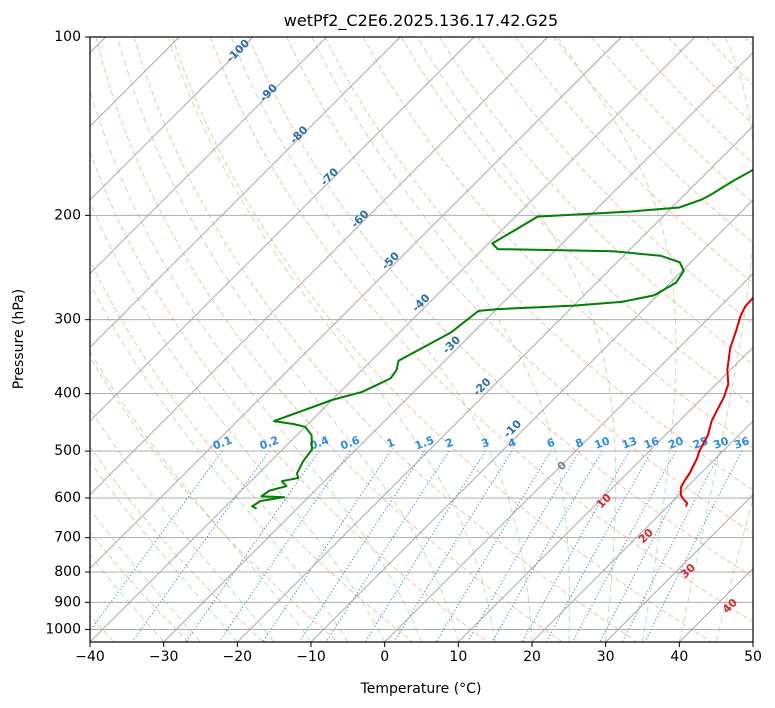 This screenshot has width=775, height=708. Describe the element at coordinates (164, 657) in the screenshot. I see `x-tick-label: −30` at that location.